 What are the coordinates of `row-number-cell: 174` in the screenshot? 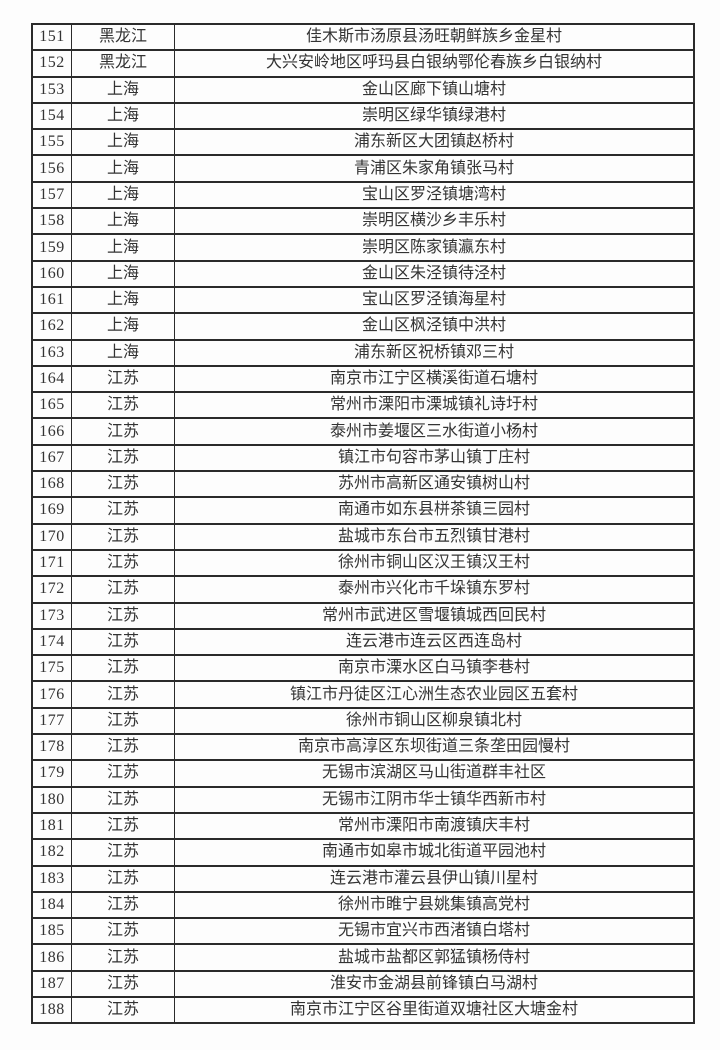 It's located at (51, 642).